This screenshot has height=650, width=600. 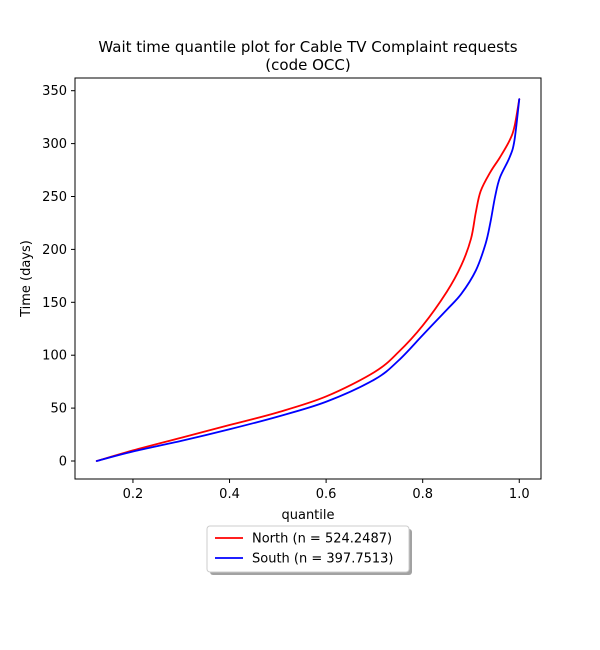 I want to click on y-tick-label: 300, so click(x=54, y=144).